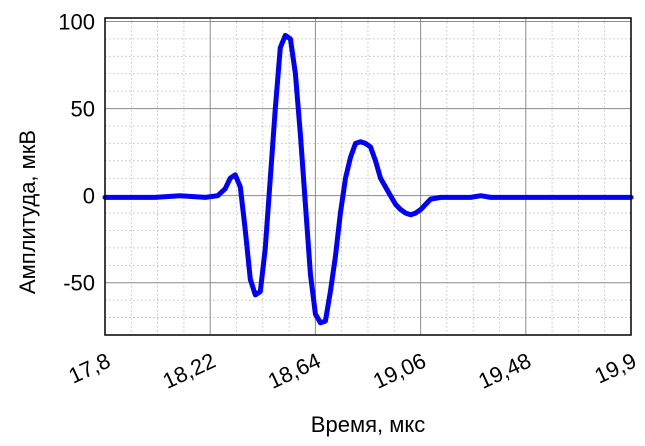  What do you see at coordinates (76, 21) in the screenshot?
I see `y-tick-label: 100` at bounding box center [76, 21].